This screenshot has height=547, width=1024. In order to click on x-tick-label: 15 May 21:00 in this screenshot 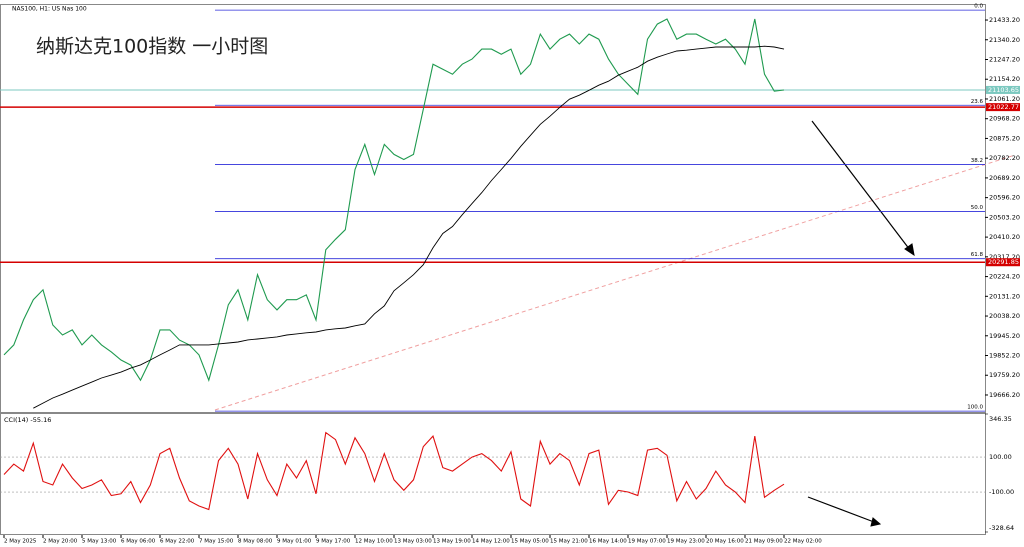, I will do `click(569, 542)`.